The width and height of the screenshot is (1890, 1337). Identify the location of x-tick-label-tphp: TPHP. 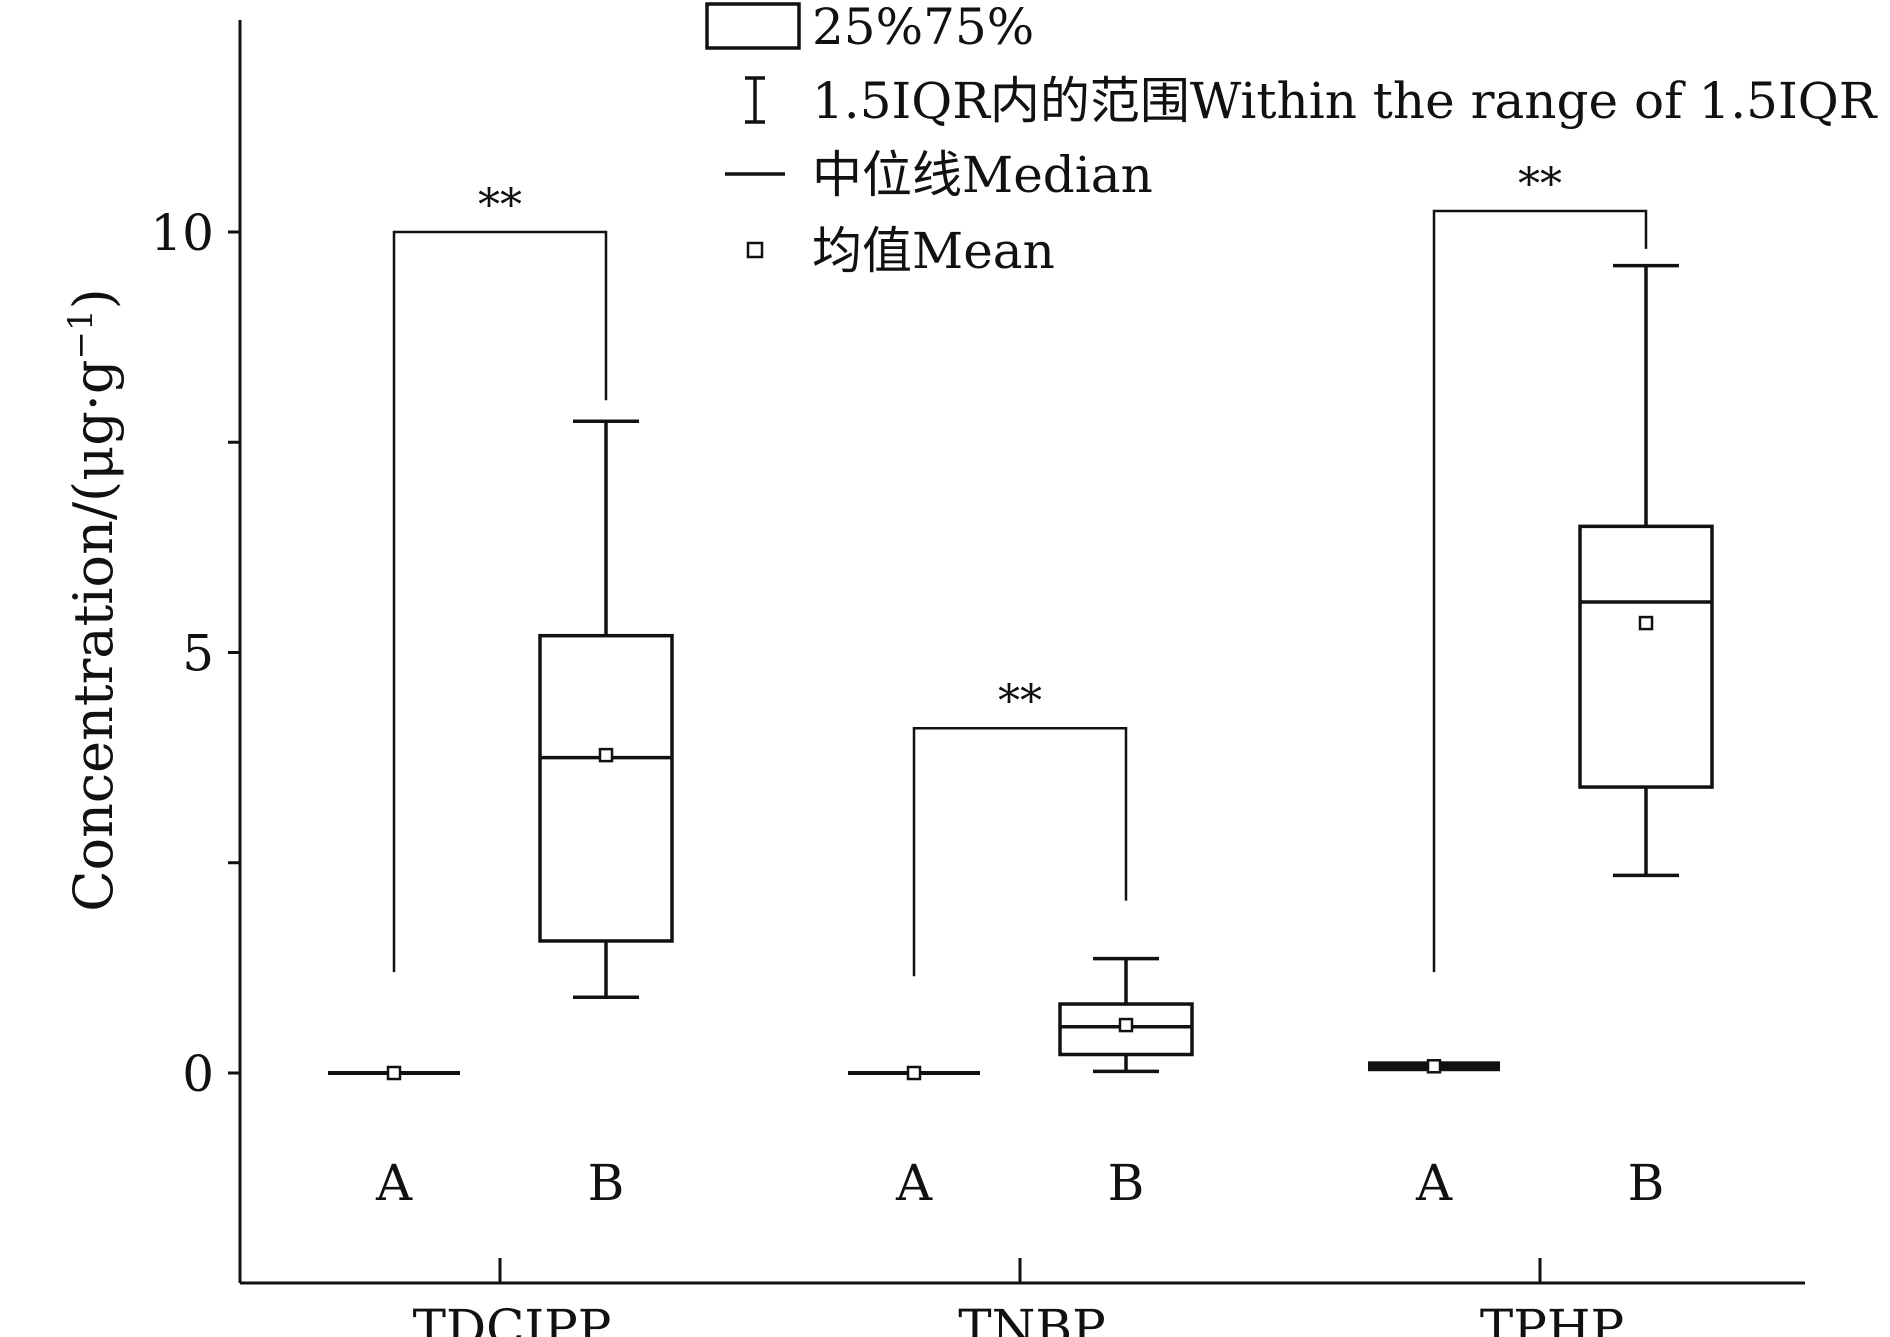
(1552, 1318).